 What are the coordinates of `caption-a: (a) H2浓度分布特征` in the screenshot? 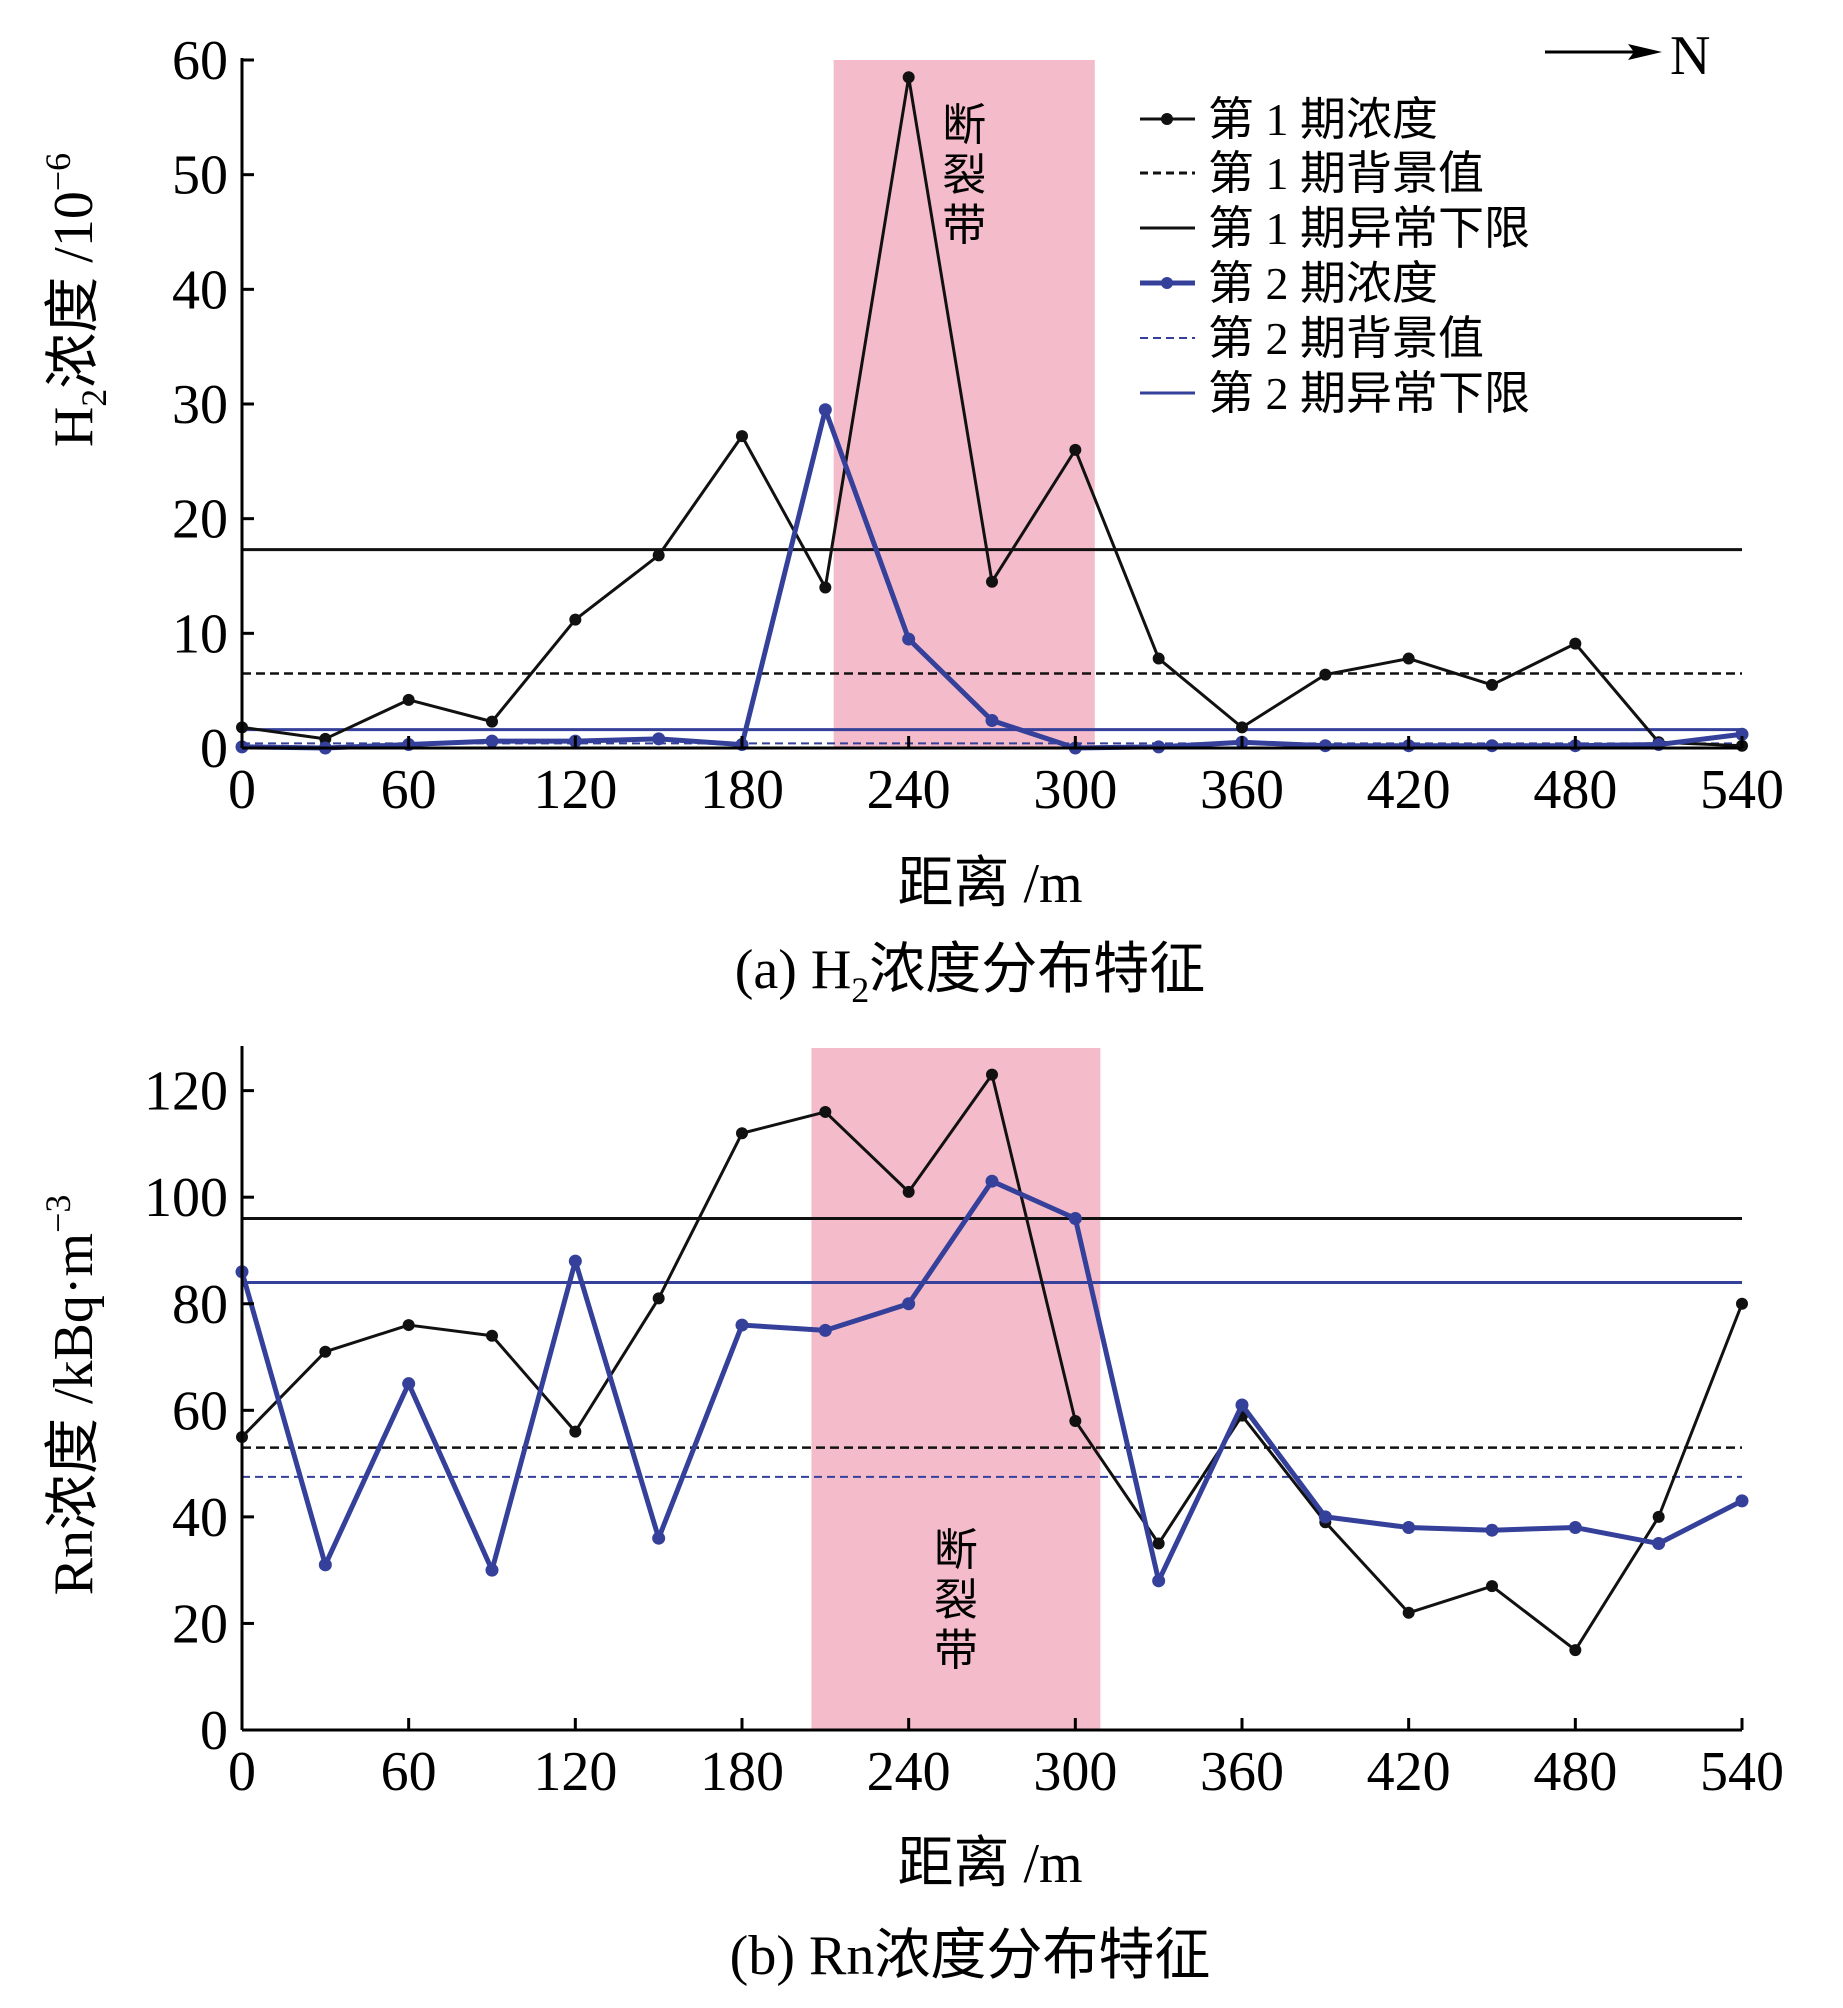 It's located at (970, 974).